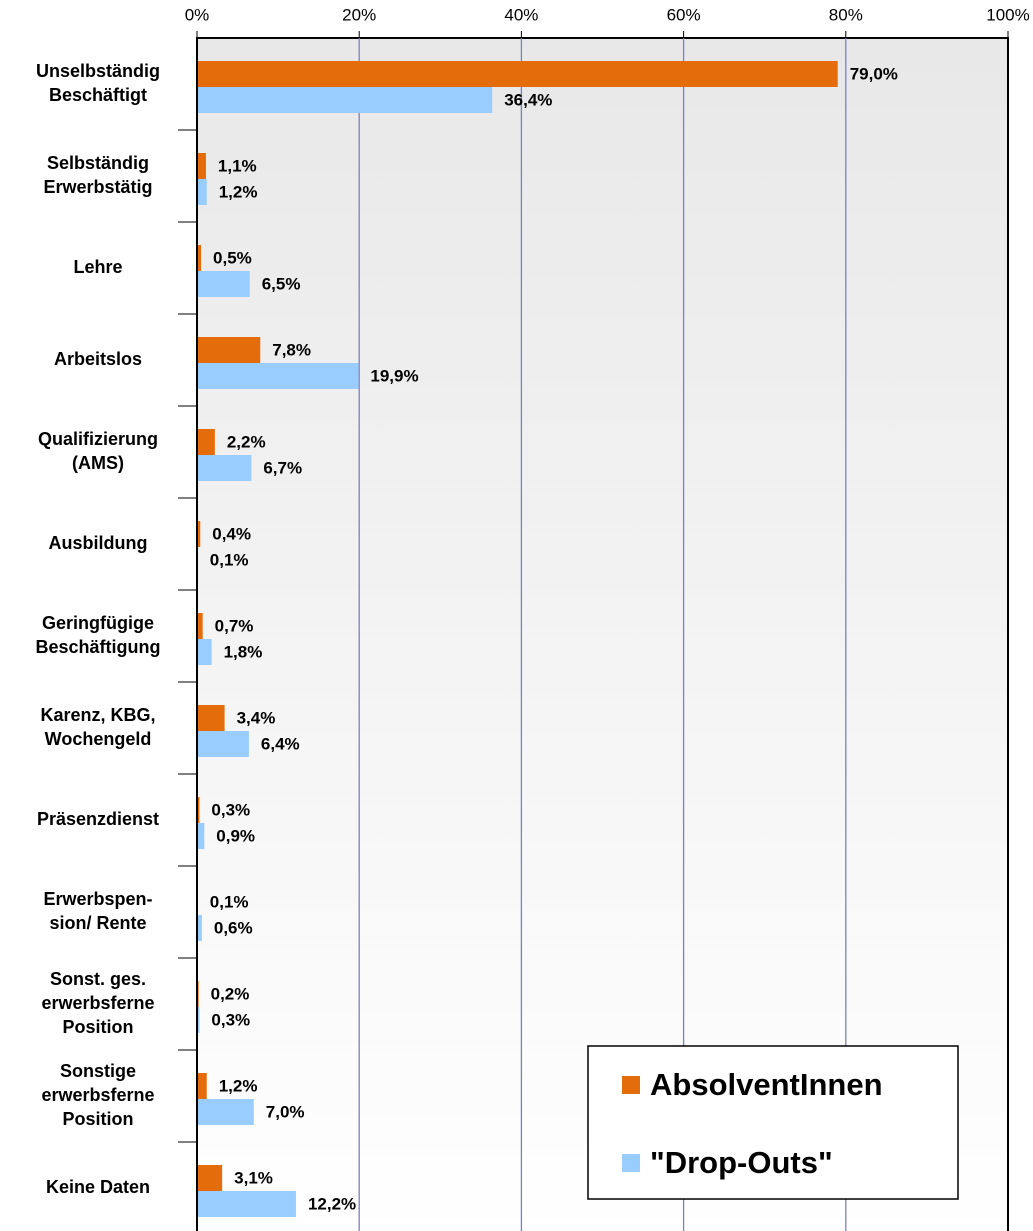  I want to click on value-label: 79,0%, so click(874, 73).